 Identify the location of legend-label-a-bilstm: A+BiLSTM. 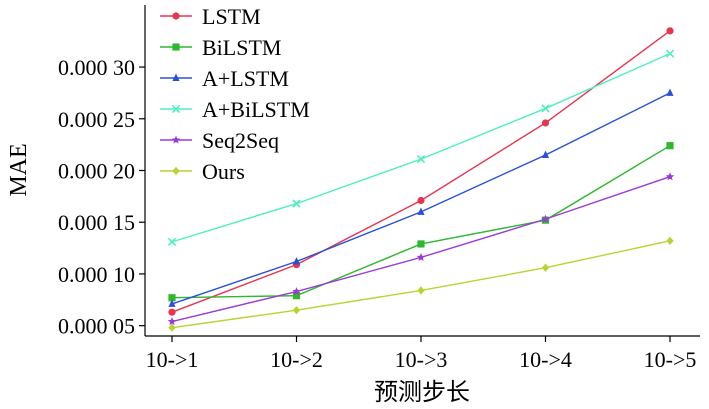
(256, 109).